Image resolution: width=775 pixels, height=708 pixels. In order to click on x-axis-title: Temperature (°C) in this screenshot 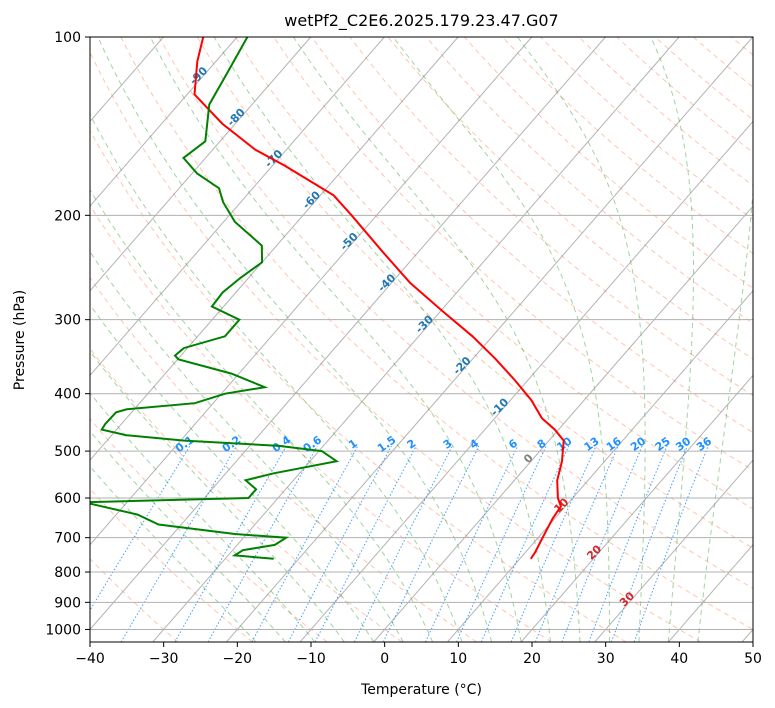, I will do `click(421, 690)`.